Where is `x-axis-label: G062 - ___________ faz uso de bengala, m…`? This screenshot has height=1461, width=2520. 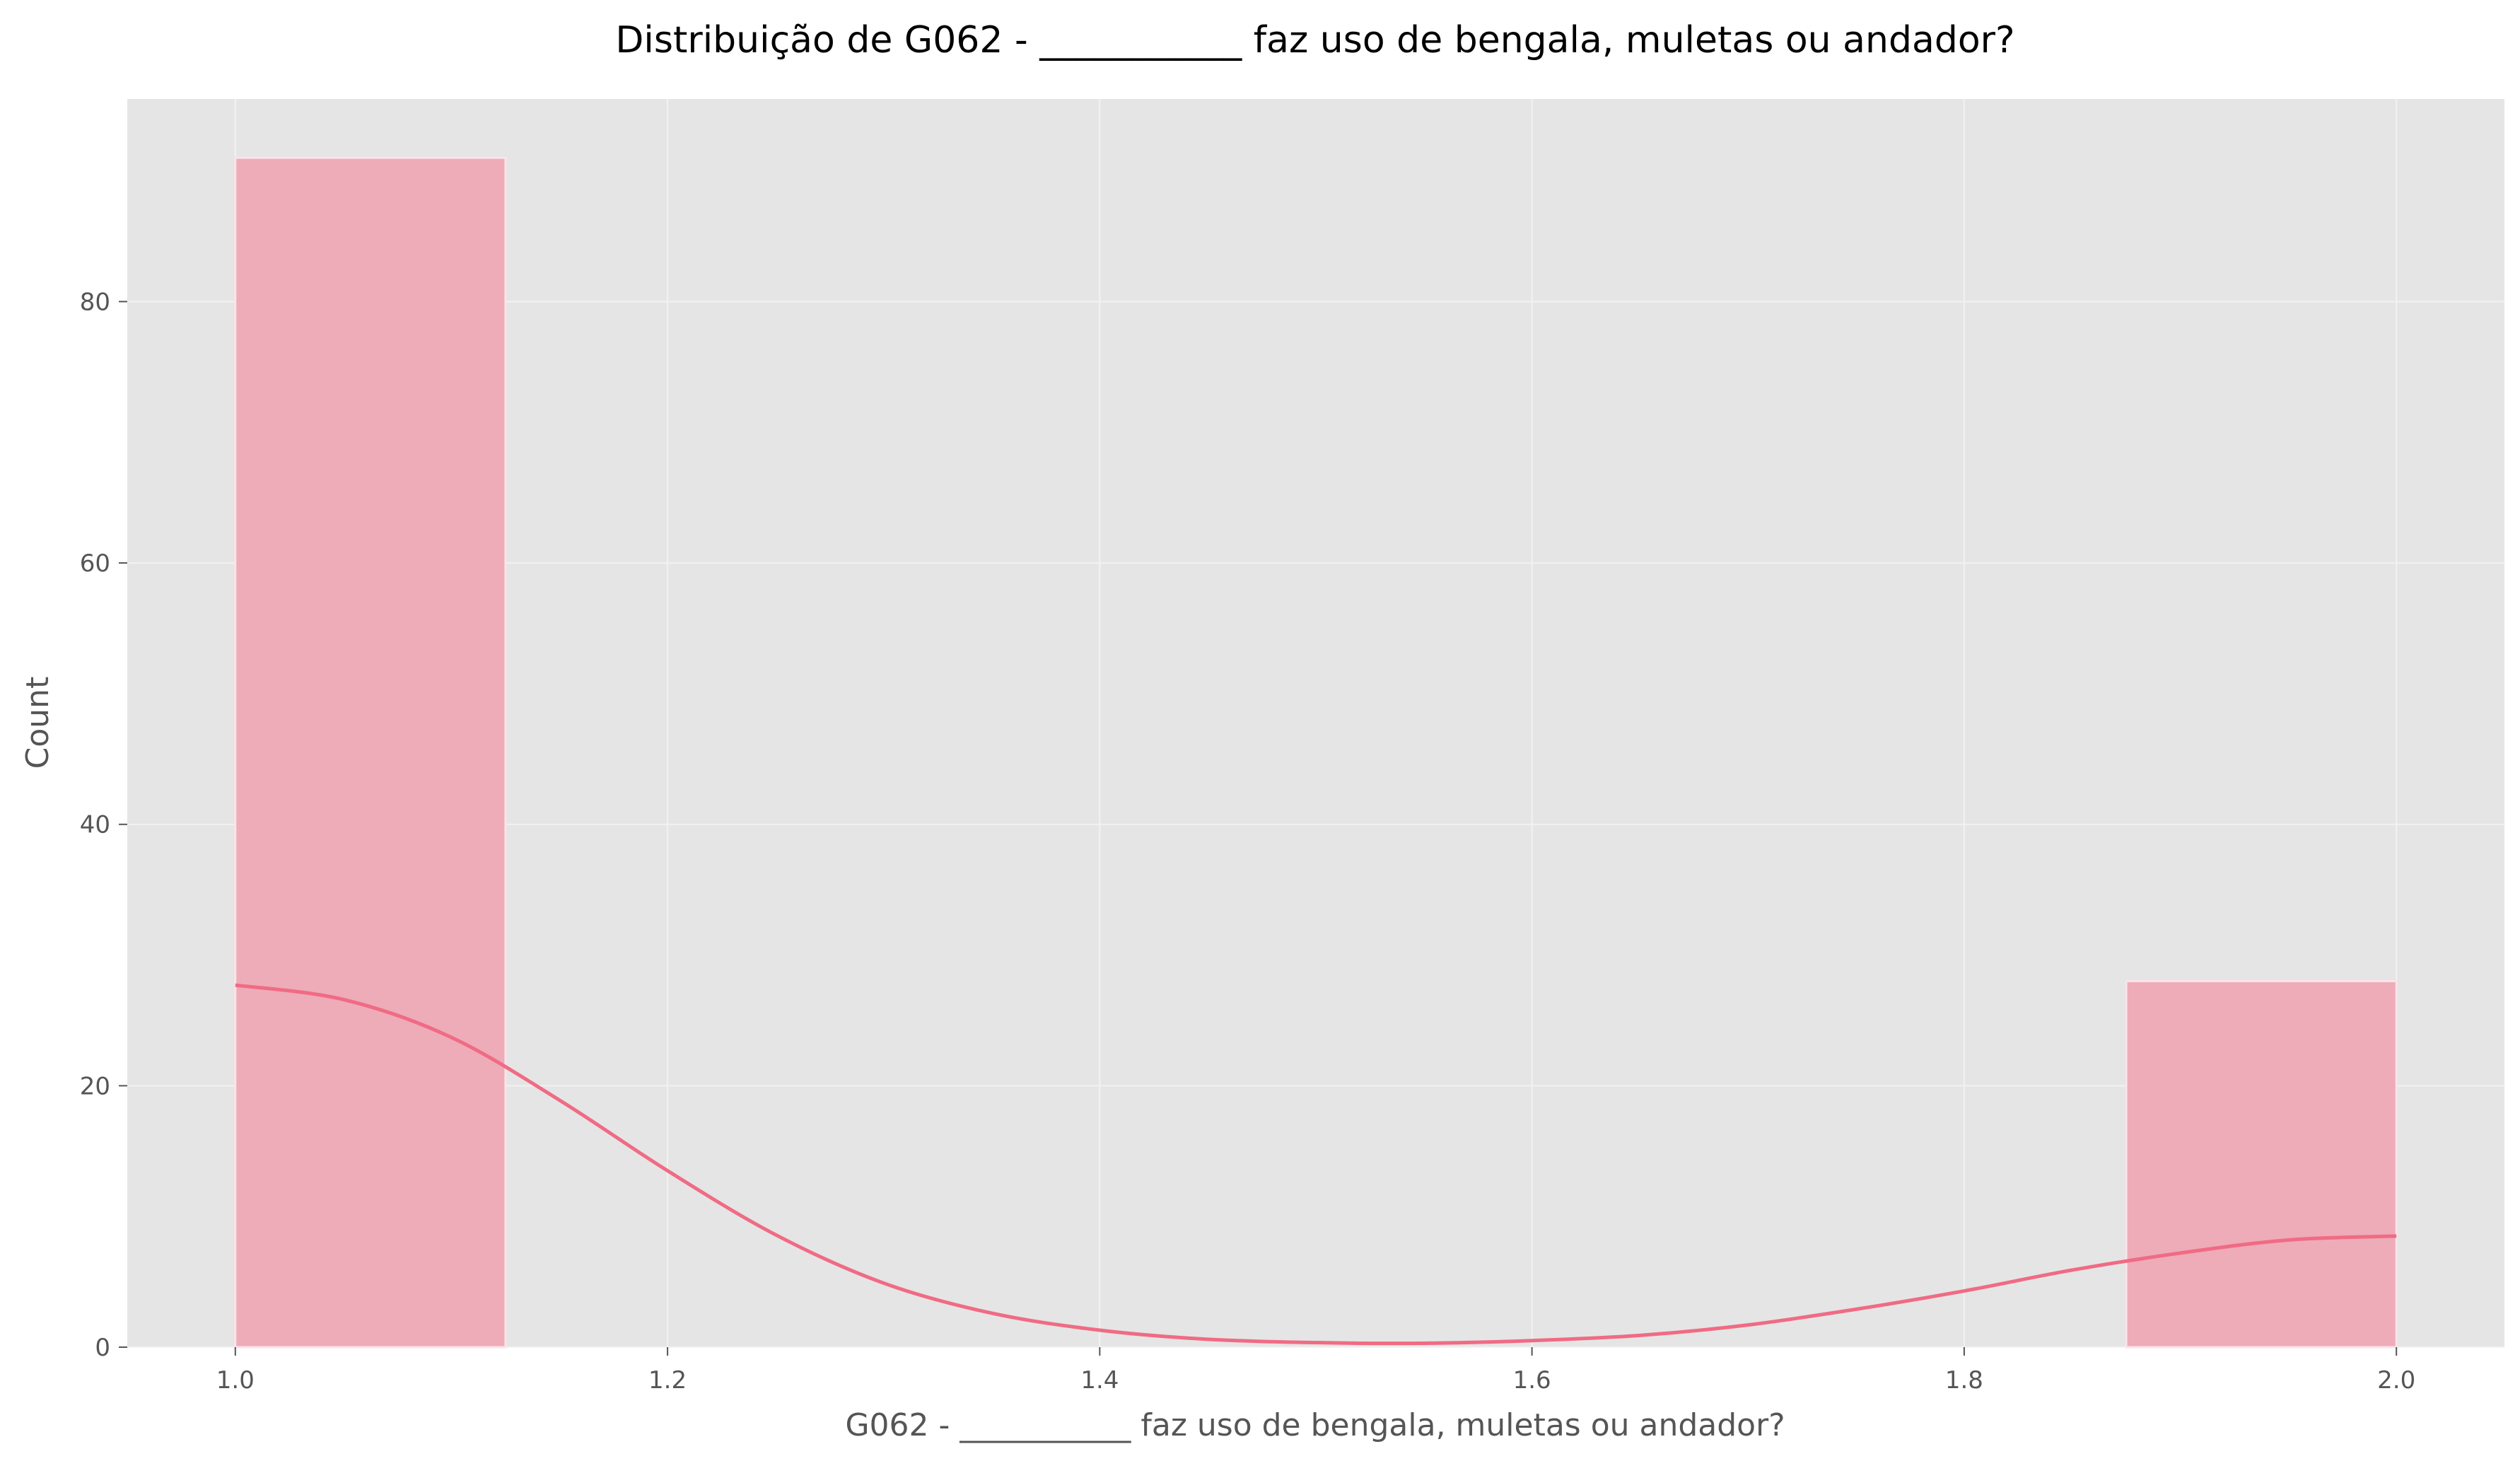 x-axis-label: G062 - ___________ faz uso de bengala, m… is located at coordinates (1315, 1425).